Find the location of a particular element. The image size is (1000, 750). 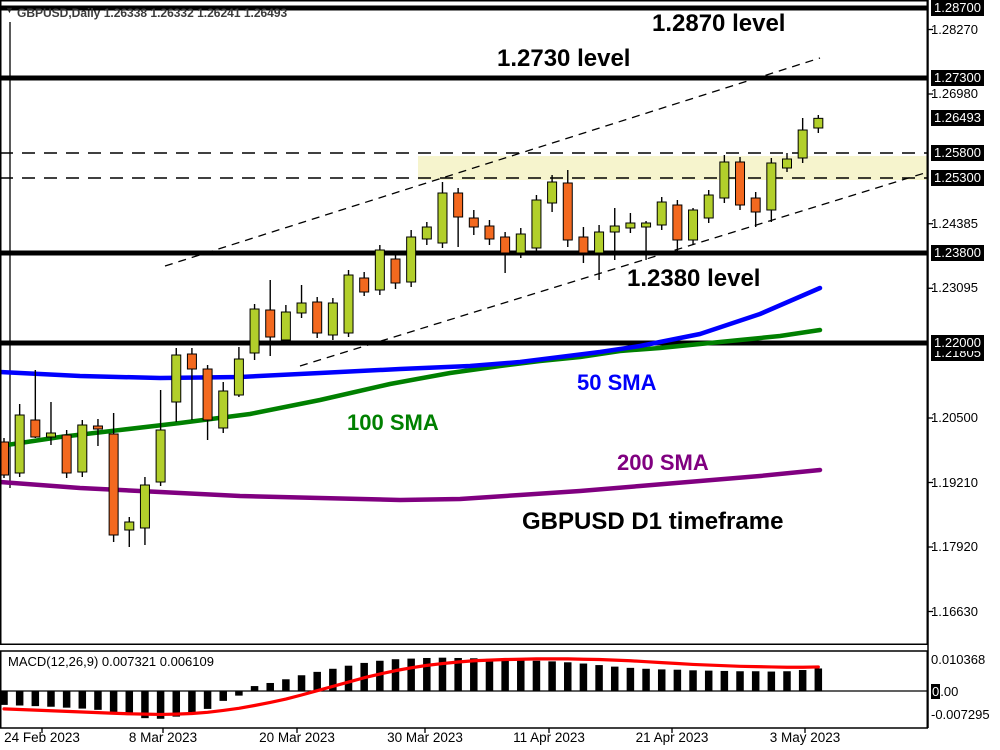

price-axis-badge: 1.25300 is located at coordinates (957, 178).